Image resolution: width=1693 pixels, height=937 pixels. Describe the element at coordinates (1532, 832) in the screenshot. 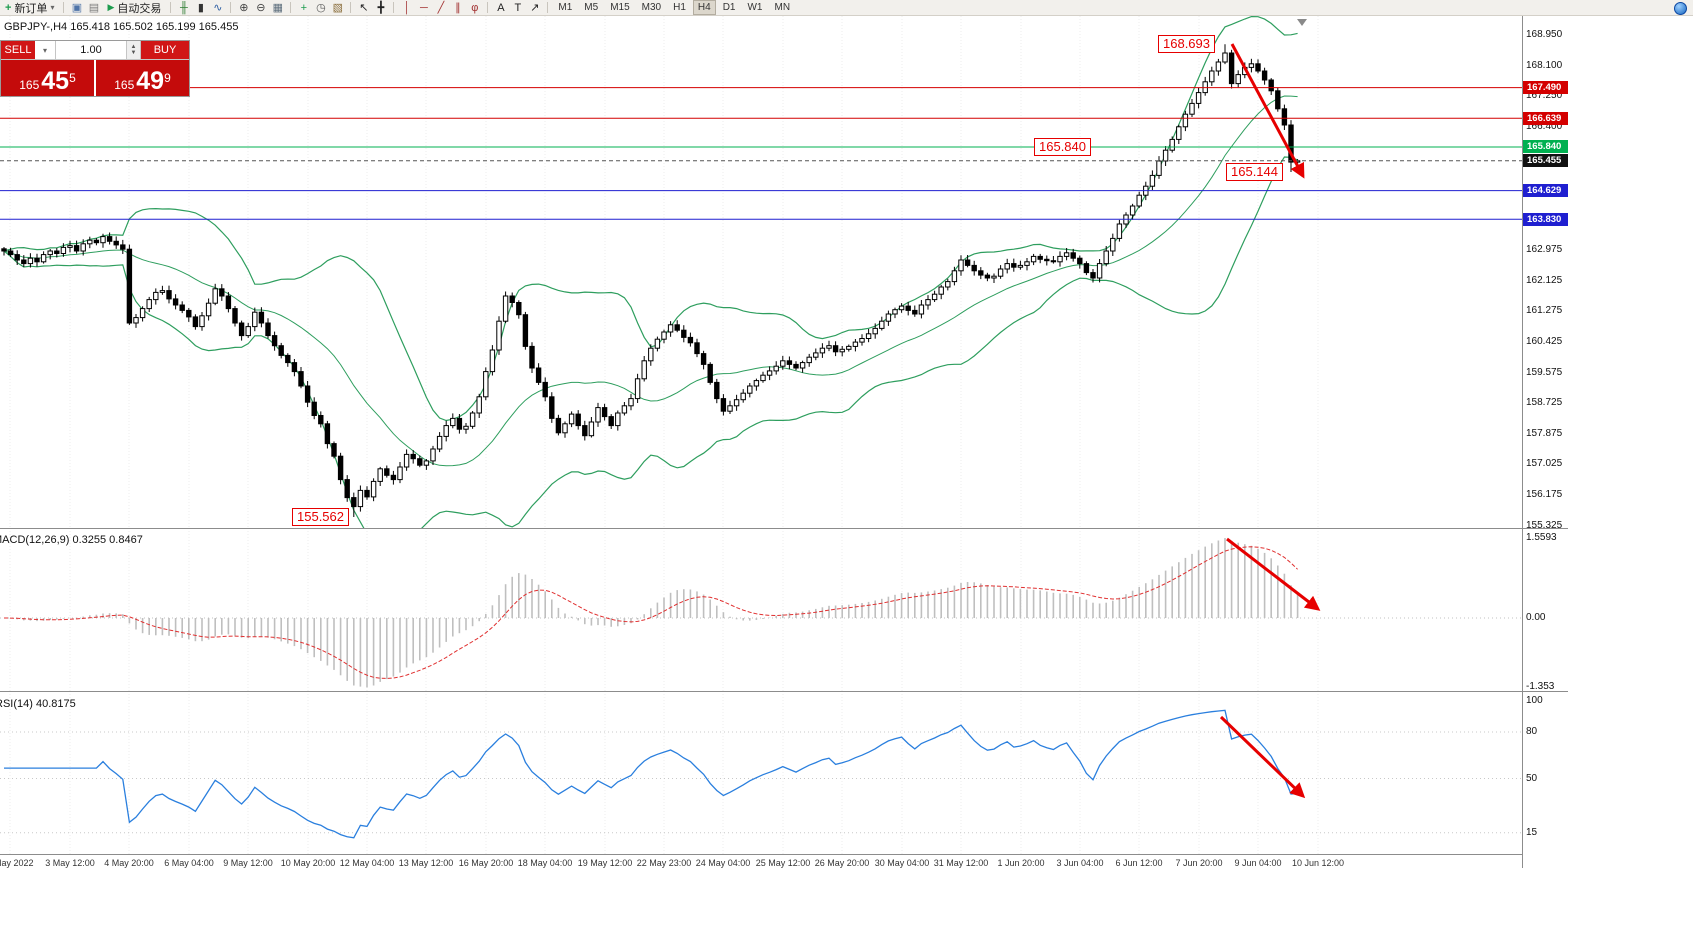

I see `rsi-axis-label: 15` at that location.